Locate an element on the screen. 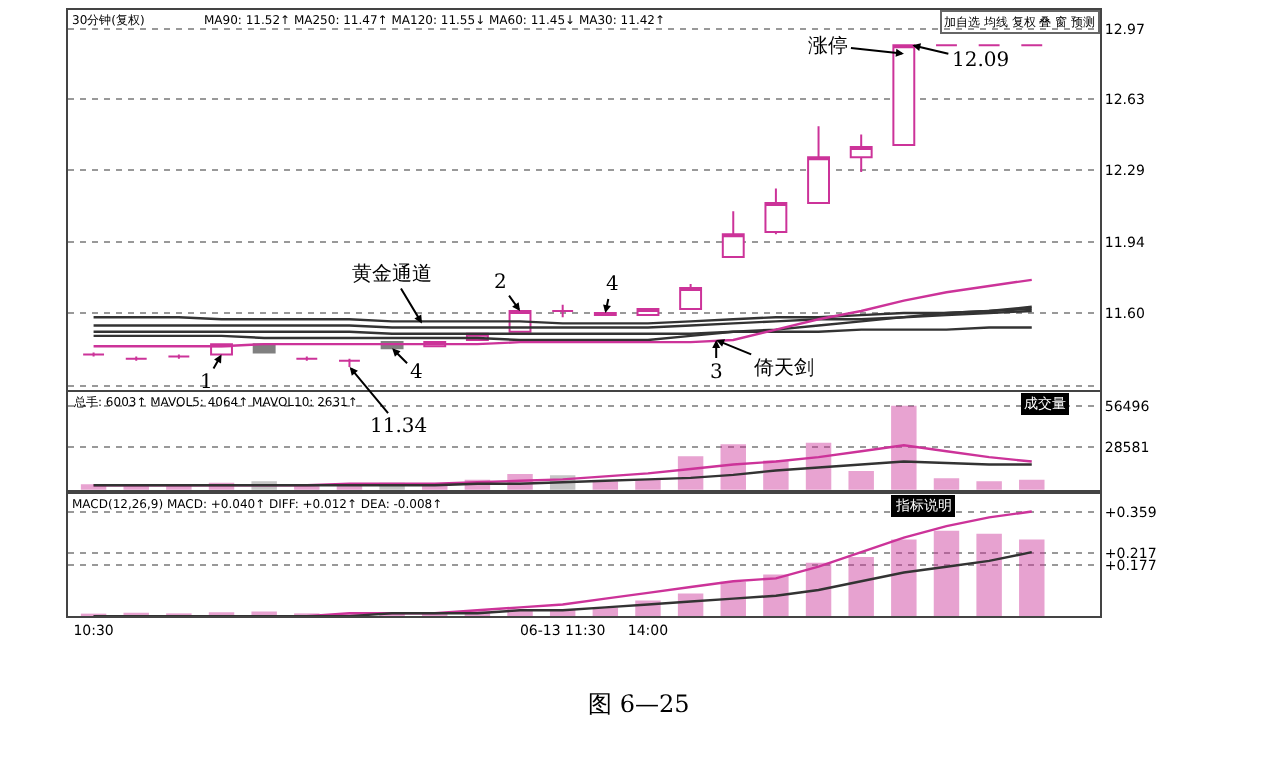 This screenshot has height=766, width=1288. annotation: 12.09 is located at coordinates (981, 61).